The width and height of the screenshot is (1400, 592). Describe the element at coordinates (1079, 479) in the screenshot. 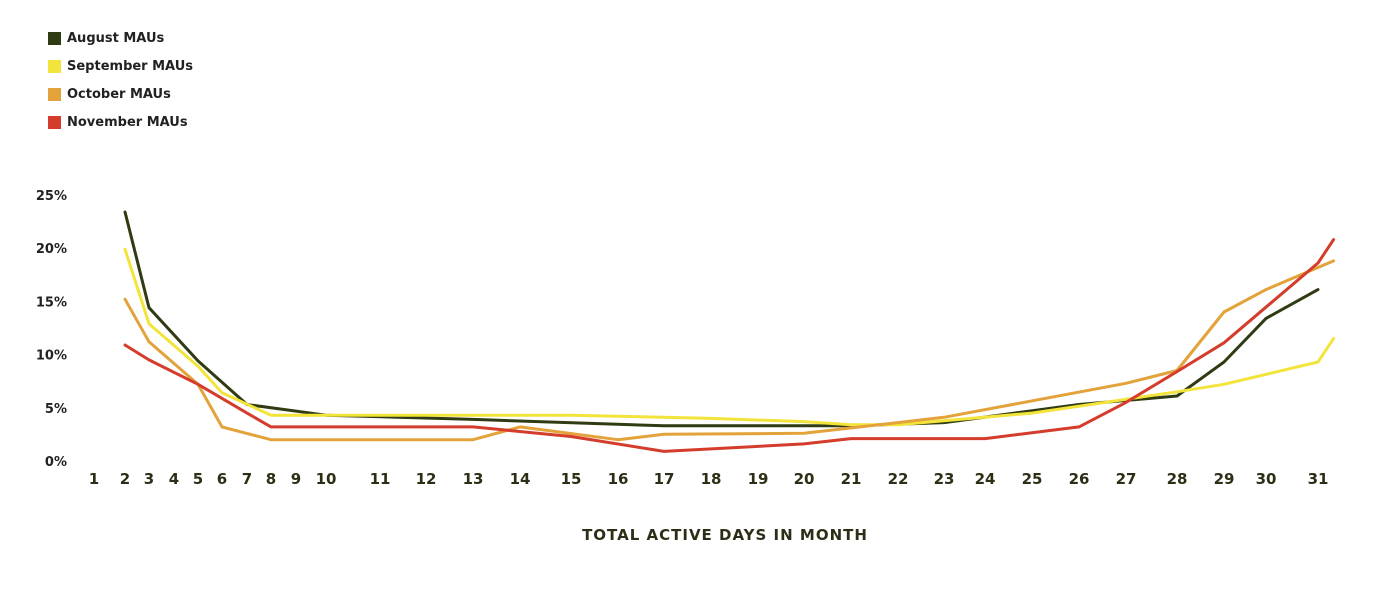

I see `x-tick-label: 26` at that location.